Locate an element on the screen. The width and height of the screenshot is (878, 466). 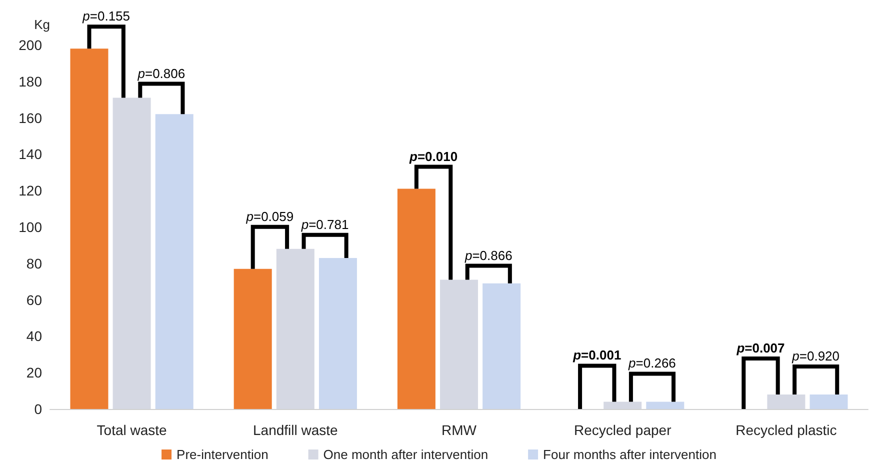
y-tick-label: 160 is located at coordinates (30, 118).